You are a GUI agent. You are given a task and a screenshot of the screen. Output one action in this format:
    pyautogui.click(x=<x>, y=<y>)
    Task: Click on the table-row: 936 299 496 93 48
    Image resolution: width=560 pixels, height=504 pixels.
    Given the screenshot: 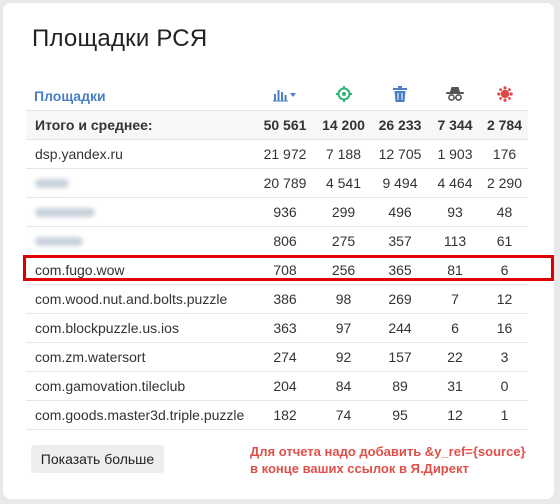 What is the action you would take?
    pyautogui.click(x=277, y=212)
    